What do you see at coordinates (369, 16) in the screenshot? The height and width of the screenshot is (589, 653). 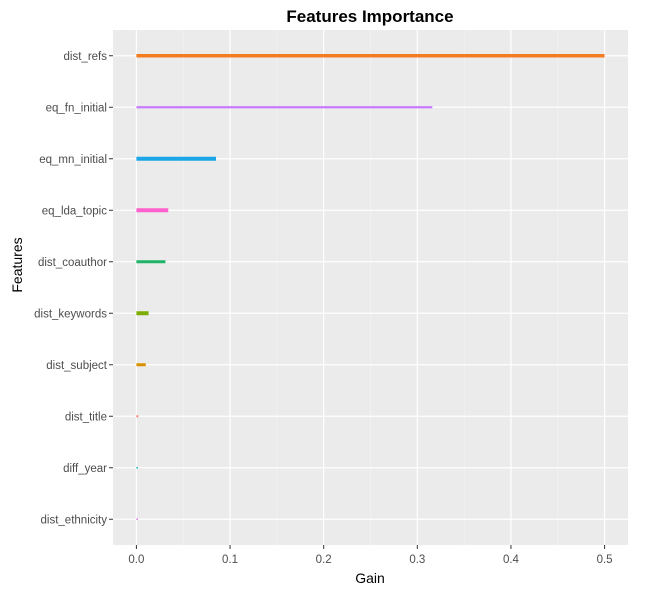 I see `chart-title: Features Importance` at bounding box center [369, 16].